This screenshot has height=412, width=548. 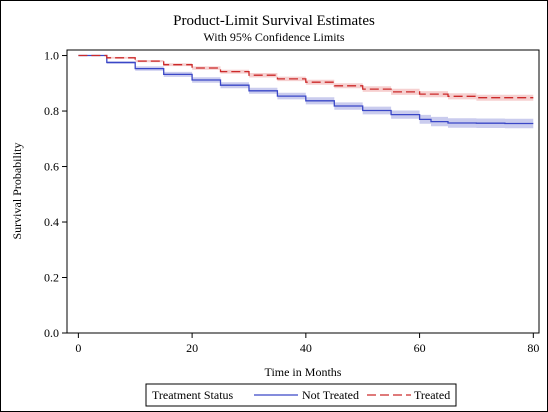 What do you see at coordinates (51, 167) in the screenshot?
I see `y-tick-label: 0.6` at bounding box center [51, 167].